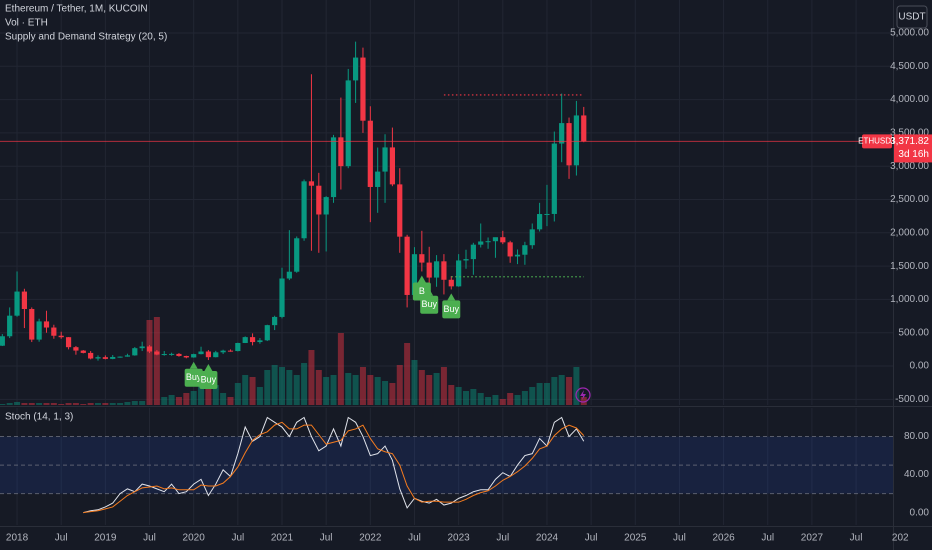 The image size is (932, 550). I want to click on symbol-tag: ETHUSDT, so click(877, 141).